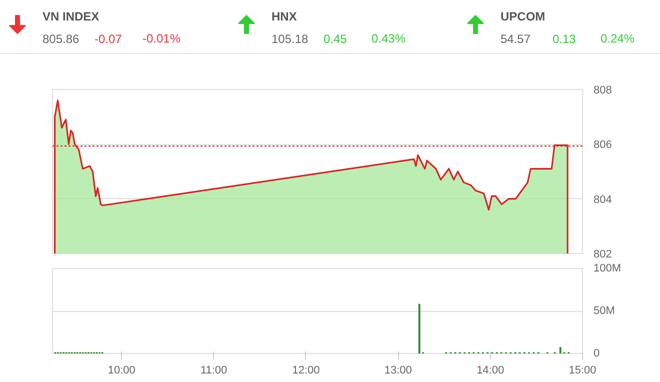 Image resolution: width=660 pixels, height=382 pixels. Describe the element at coordinates (161, 39) in the screenshot. I see `data-label: -0.01%` at that location.